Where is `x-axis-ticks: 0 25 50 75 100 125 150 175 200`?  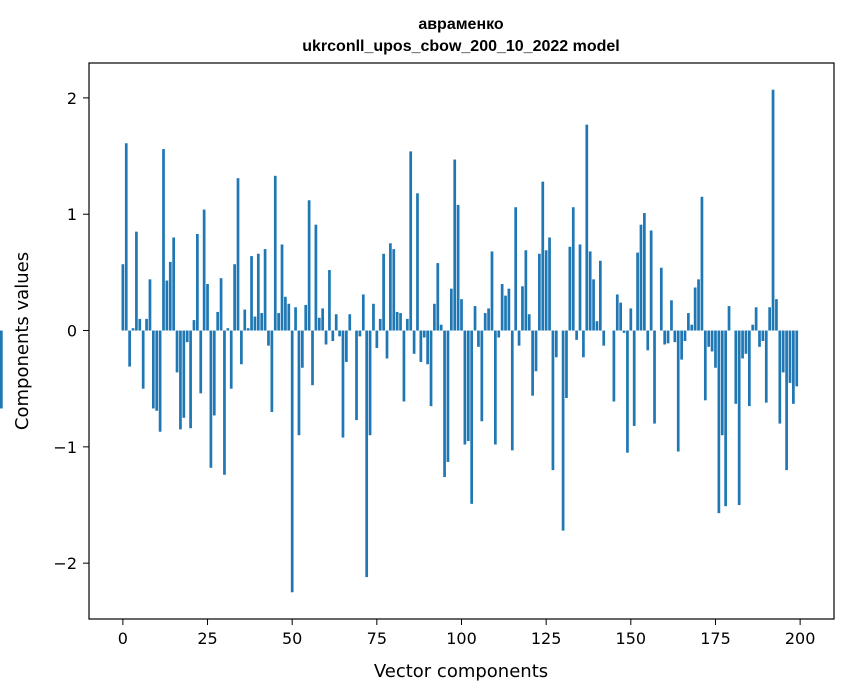
x-axis-ticks: 0 25 50 75 100 125 150 175 200 is located at coordinates (466, 633).